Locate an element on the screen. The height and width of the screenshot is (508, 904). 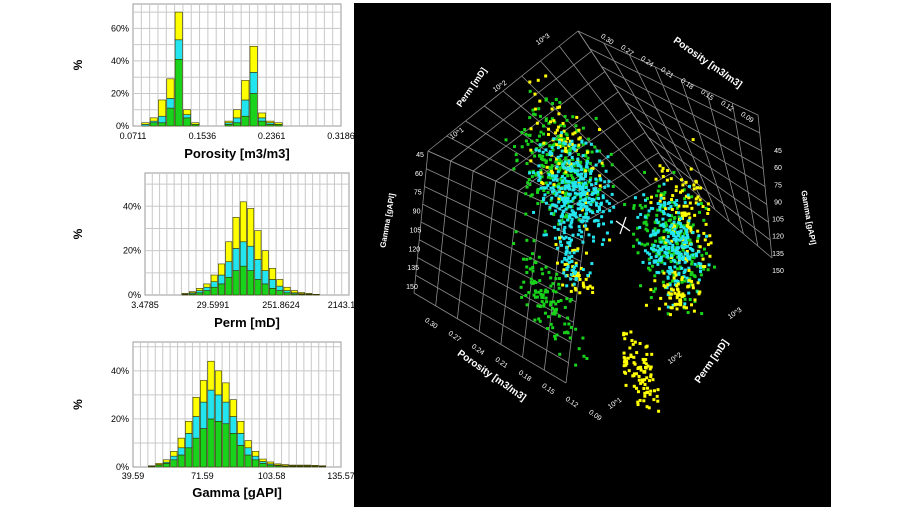
perm-tick-label: 10^1 is located at coordinates (457, 134).